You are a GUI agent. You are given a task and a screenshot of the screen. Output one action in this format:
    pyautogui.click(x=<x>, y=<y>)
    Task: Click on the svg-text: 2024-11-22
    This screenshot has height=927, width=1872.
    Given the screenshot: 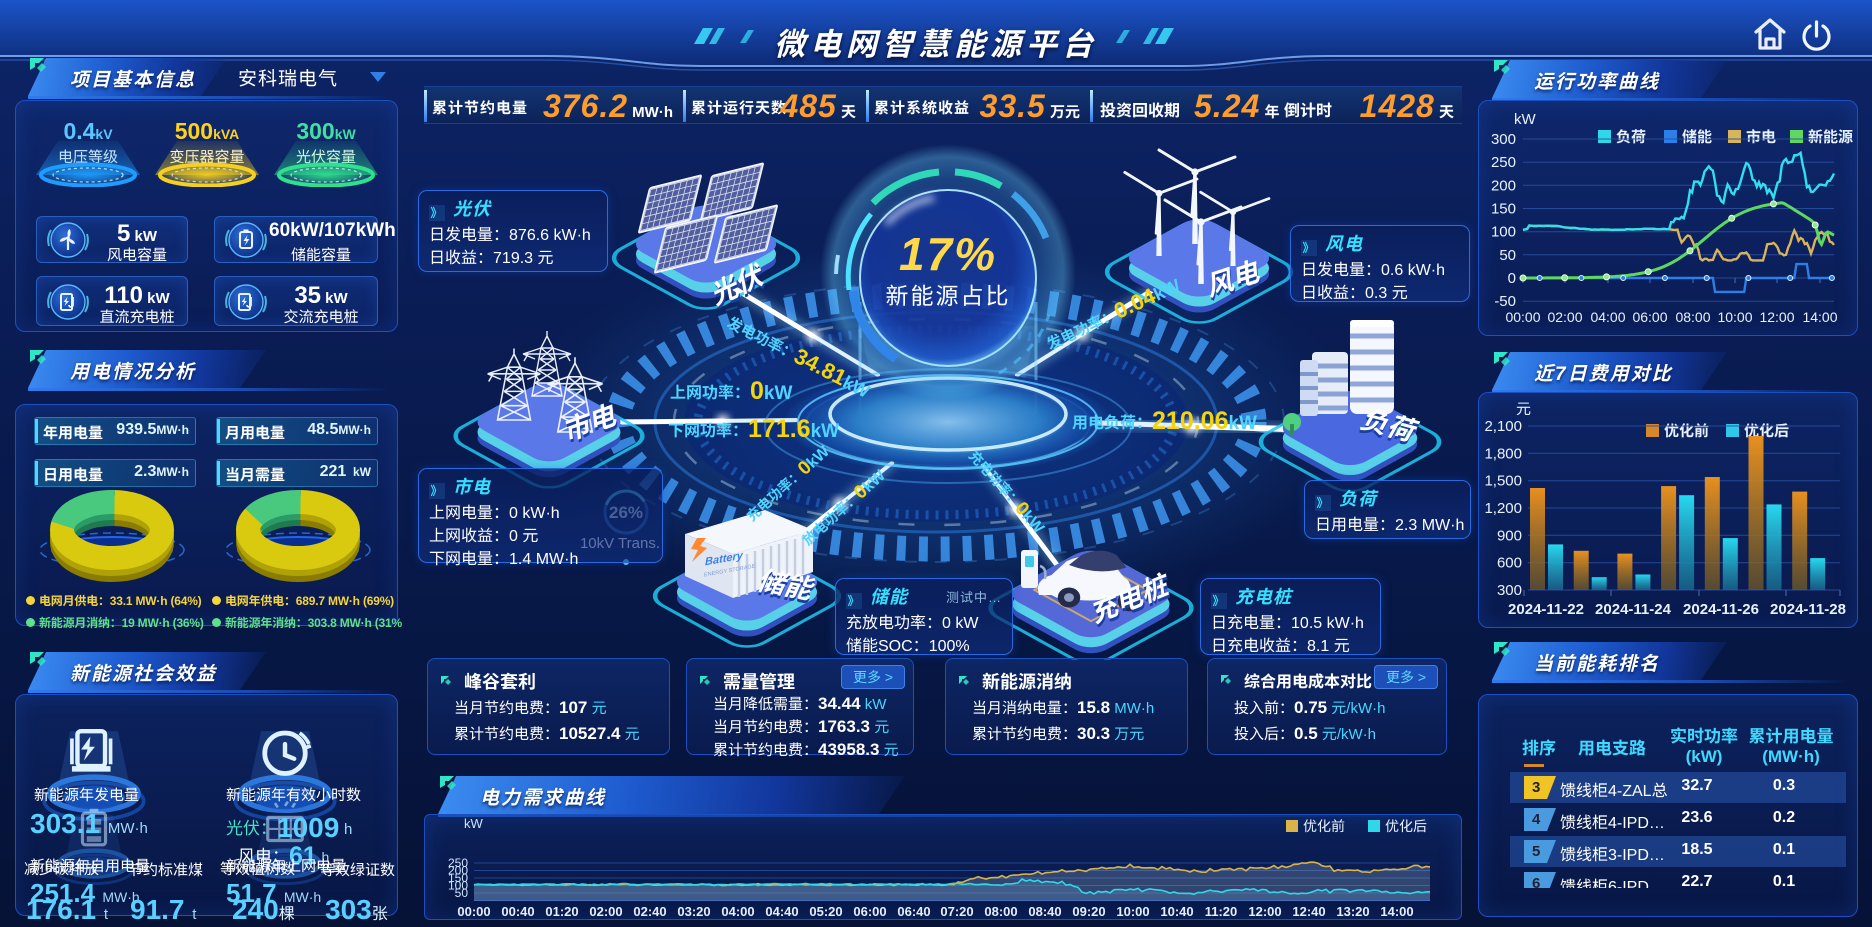 What is the action you would take?
    pyautogui.click(x=1546, y=609)
    